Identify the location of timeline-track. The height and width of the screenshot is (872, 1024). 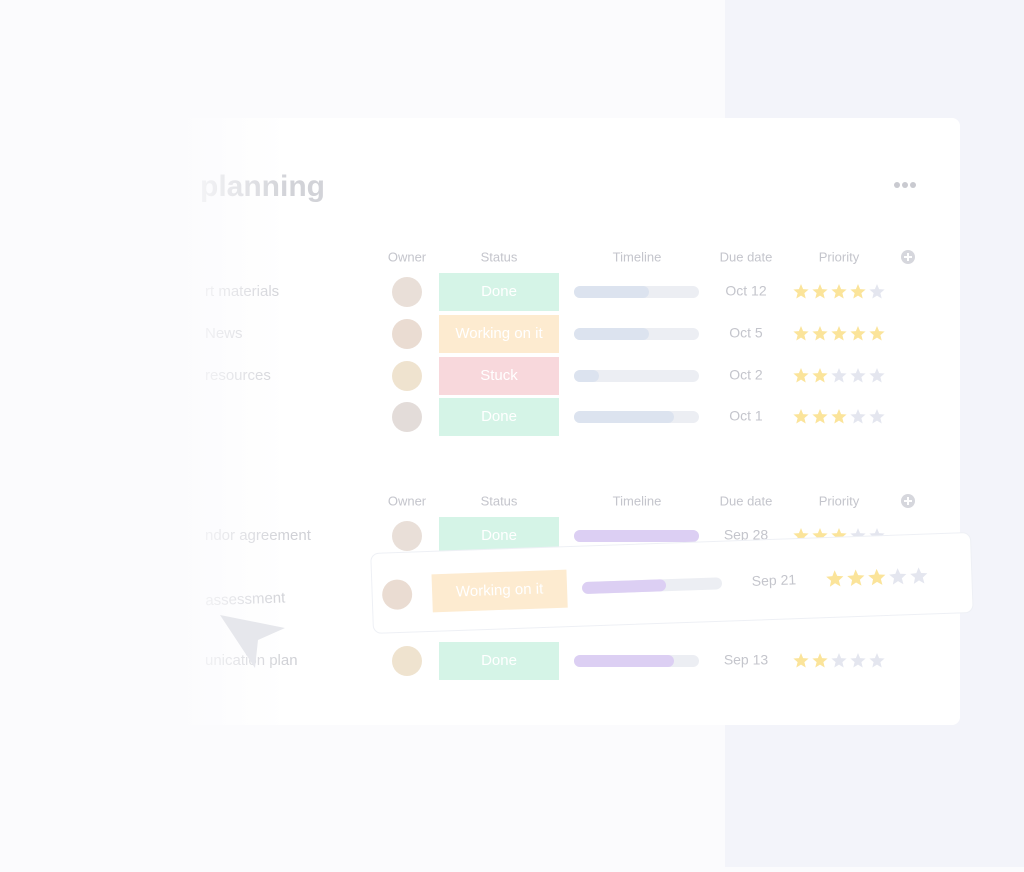
(636, 376).